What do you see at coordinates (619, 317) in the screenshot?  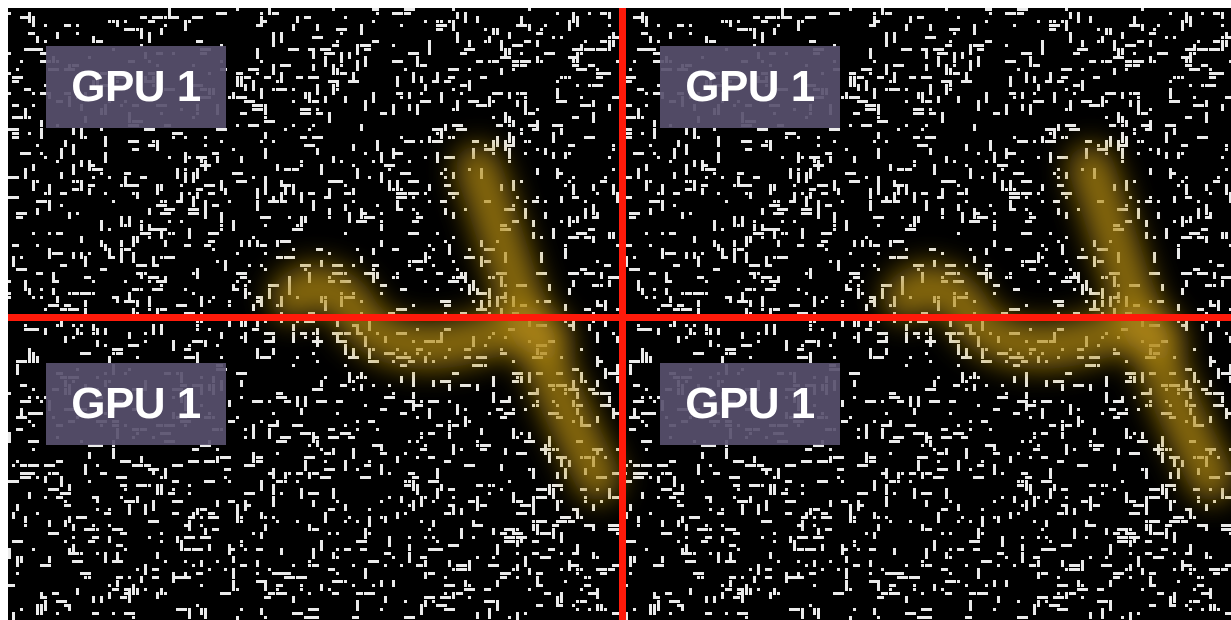 I see `horizontal-split-line` at bounding box center [619, 317].